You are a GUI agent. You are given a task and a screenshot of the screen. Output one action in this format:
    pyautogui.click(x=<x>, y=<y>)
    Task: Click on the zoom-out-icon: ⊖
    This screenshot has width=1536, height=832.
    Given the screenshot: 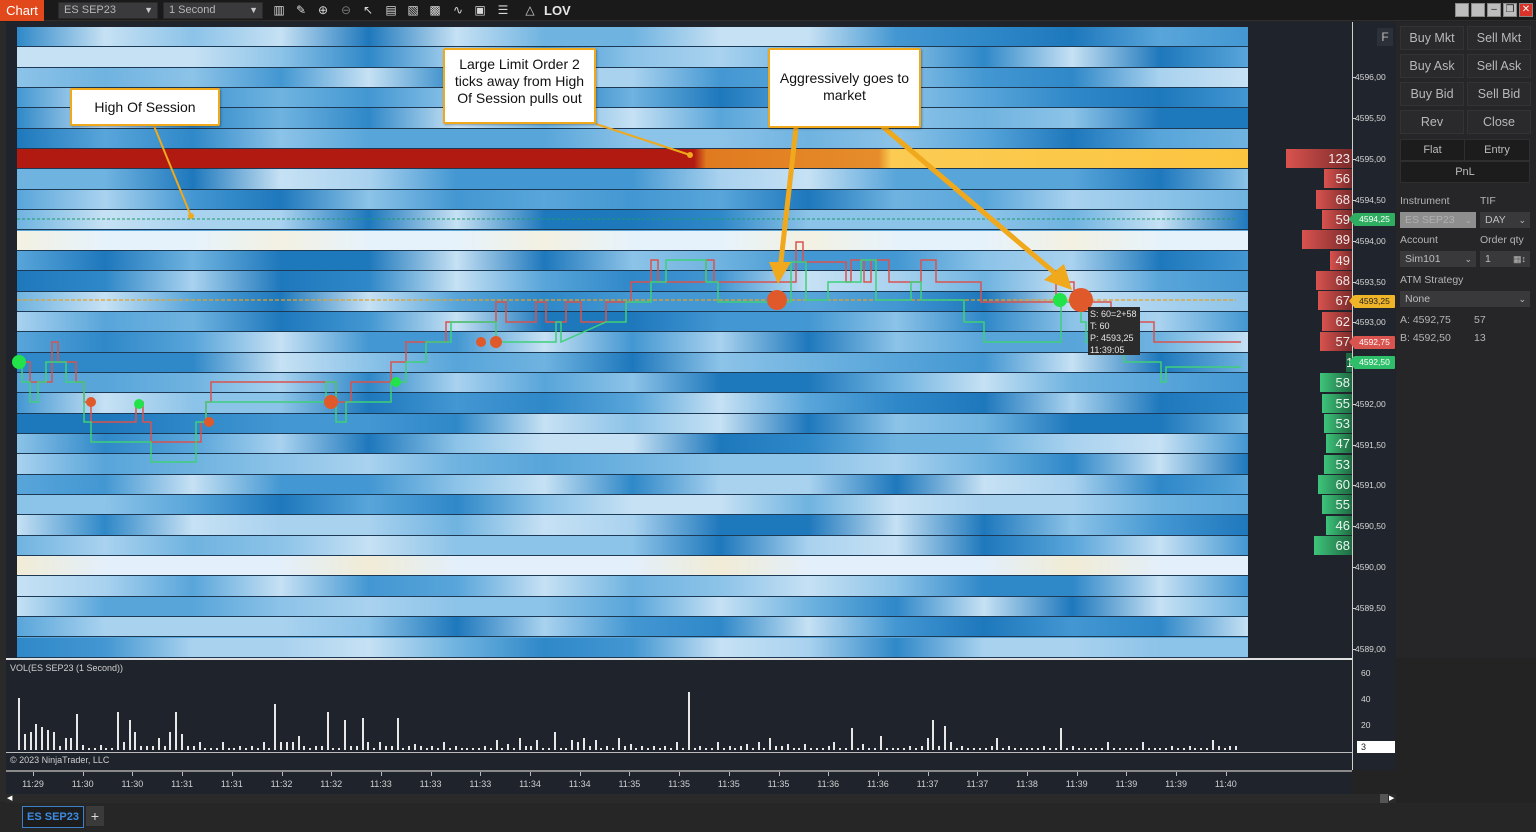 What is the action you would take?
    pyautogui.click(x=346, y=10)
    